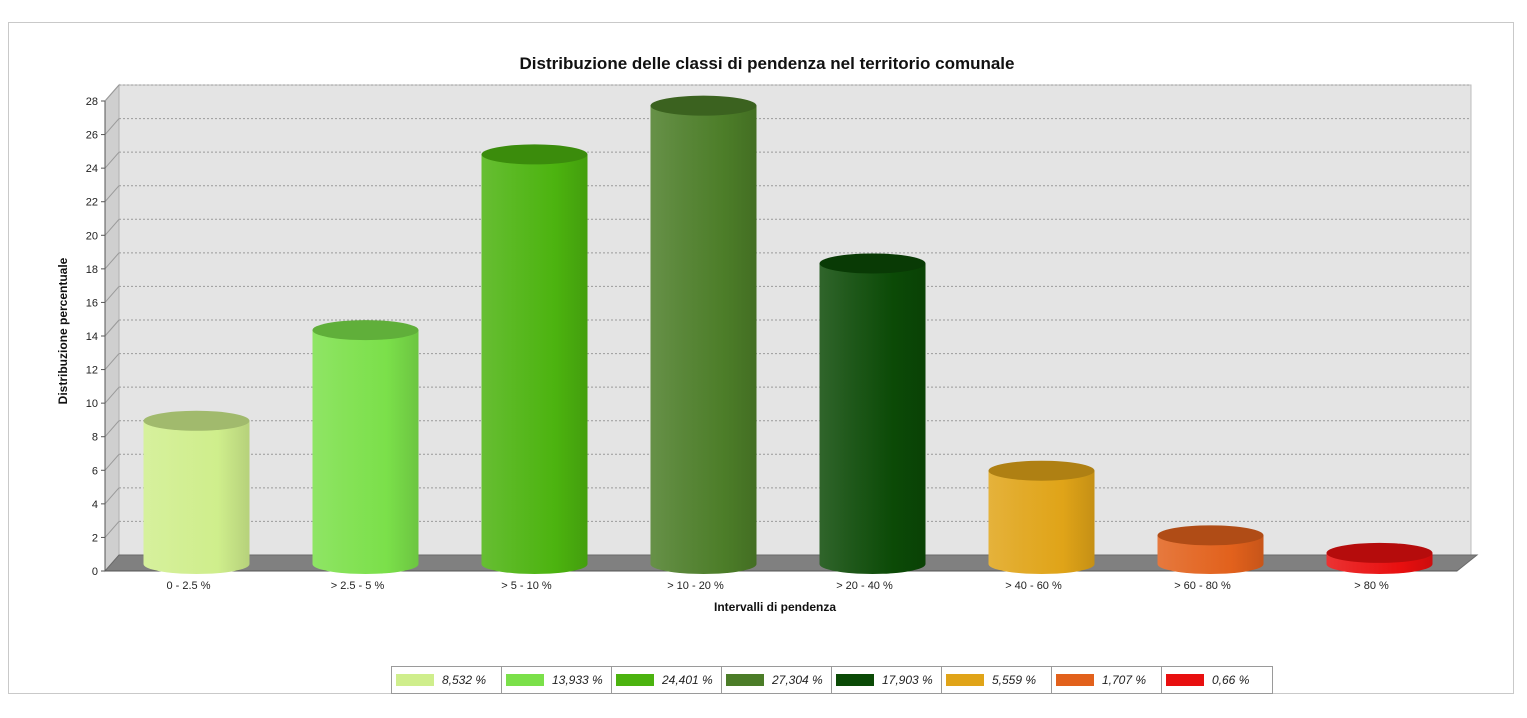  What do you see at coordinates (695, 586) in the screenshot?
I see `x-tick-label: > 10 - 20 %` at bounding box center [695, 586].